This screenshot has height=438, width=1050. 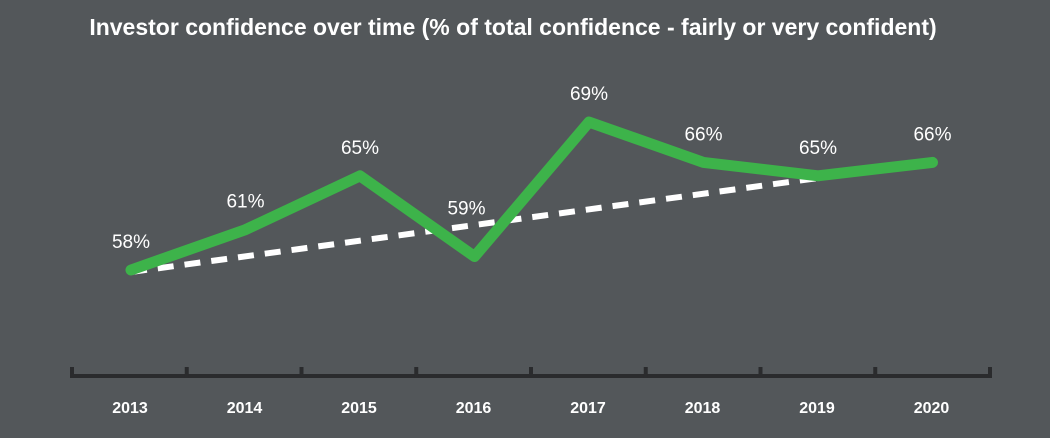 I want to click on x-tick-label: 2017, so click(x=588, y=408).